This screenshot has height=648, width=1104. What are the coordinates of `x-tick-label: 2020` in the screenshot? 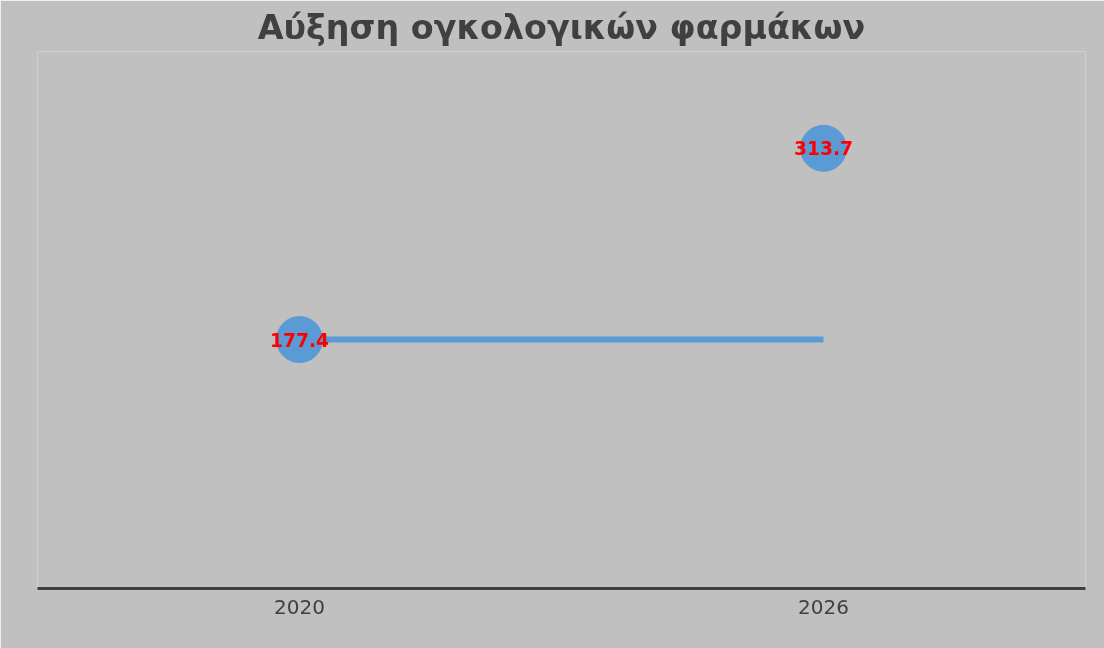 It's located at (299, 606).